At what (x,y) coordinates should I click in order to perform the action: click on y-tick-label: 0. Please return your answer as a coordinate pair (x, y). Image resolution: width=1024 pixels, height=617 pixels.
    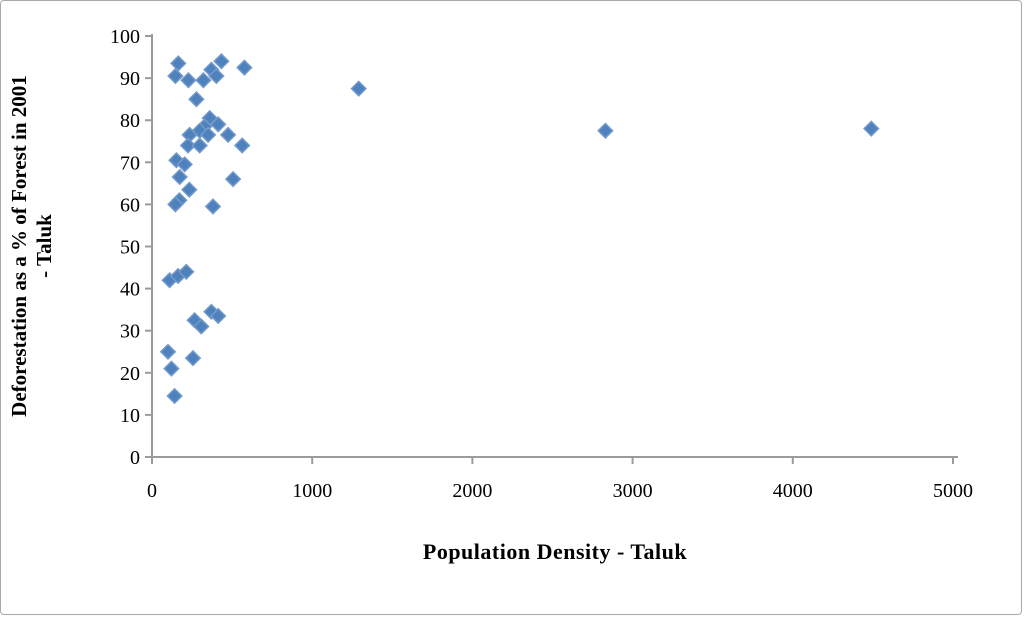
    Looking at the image, I should click on (135, 458).